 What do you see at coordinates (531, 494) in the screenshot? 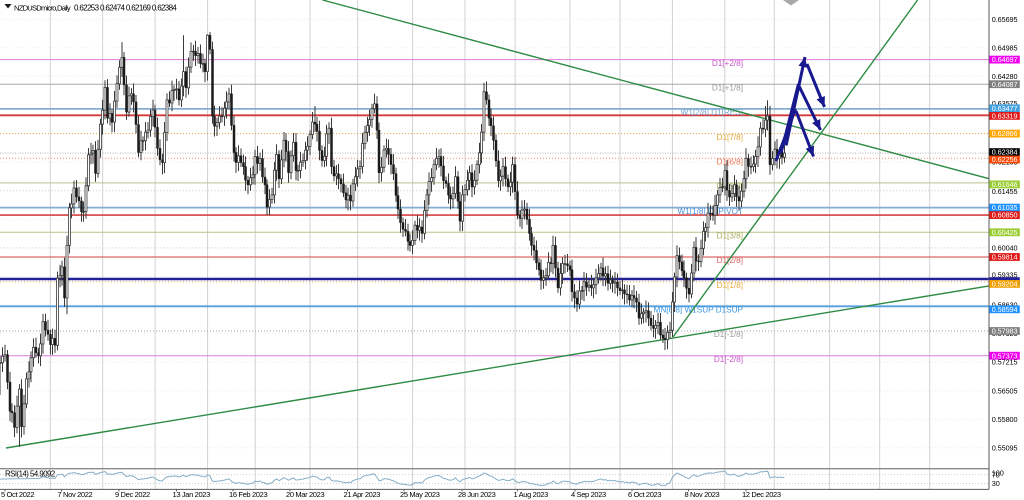
I see `svg-text: 1 Aug 2023` at bounding box center [531, 494].